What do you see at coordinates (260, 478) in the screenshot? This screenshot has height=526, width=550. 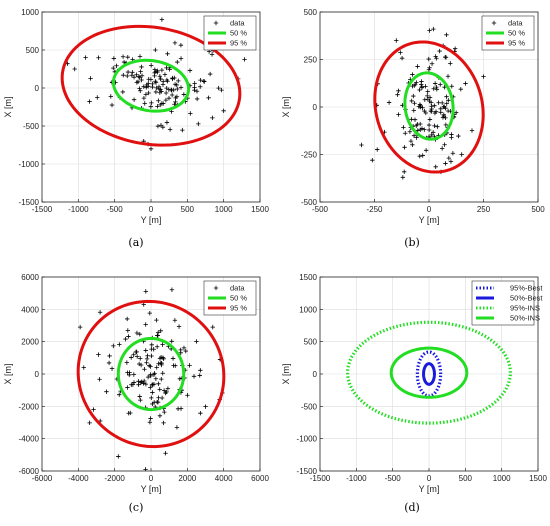 I see `x-tick-label: 6000` at bounding box center [260, 478].